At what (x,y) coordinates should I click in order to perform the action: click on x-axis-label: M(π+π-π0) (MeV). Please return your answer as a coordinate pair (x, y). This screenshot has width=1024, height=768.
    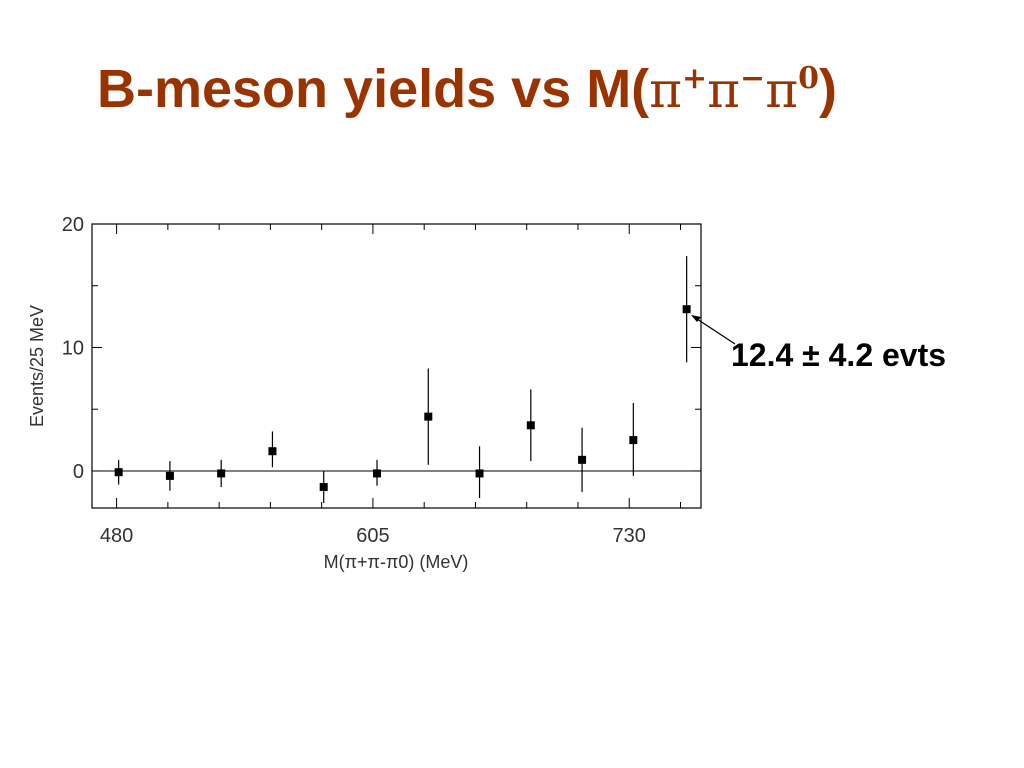
    Looking at the image, I should click on (396, 562).